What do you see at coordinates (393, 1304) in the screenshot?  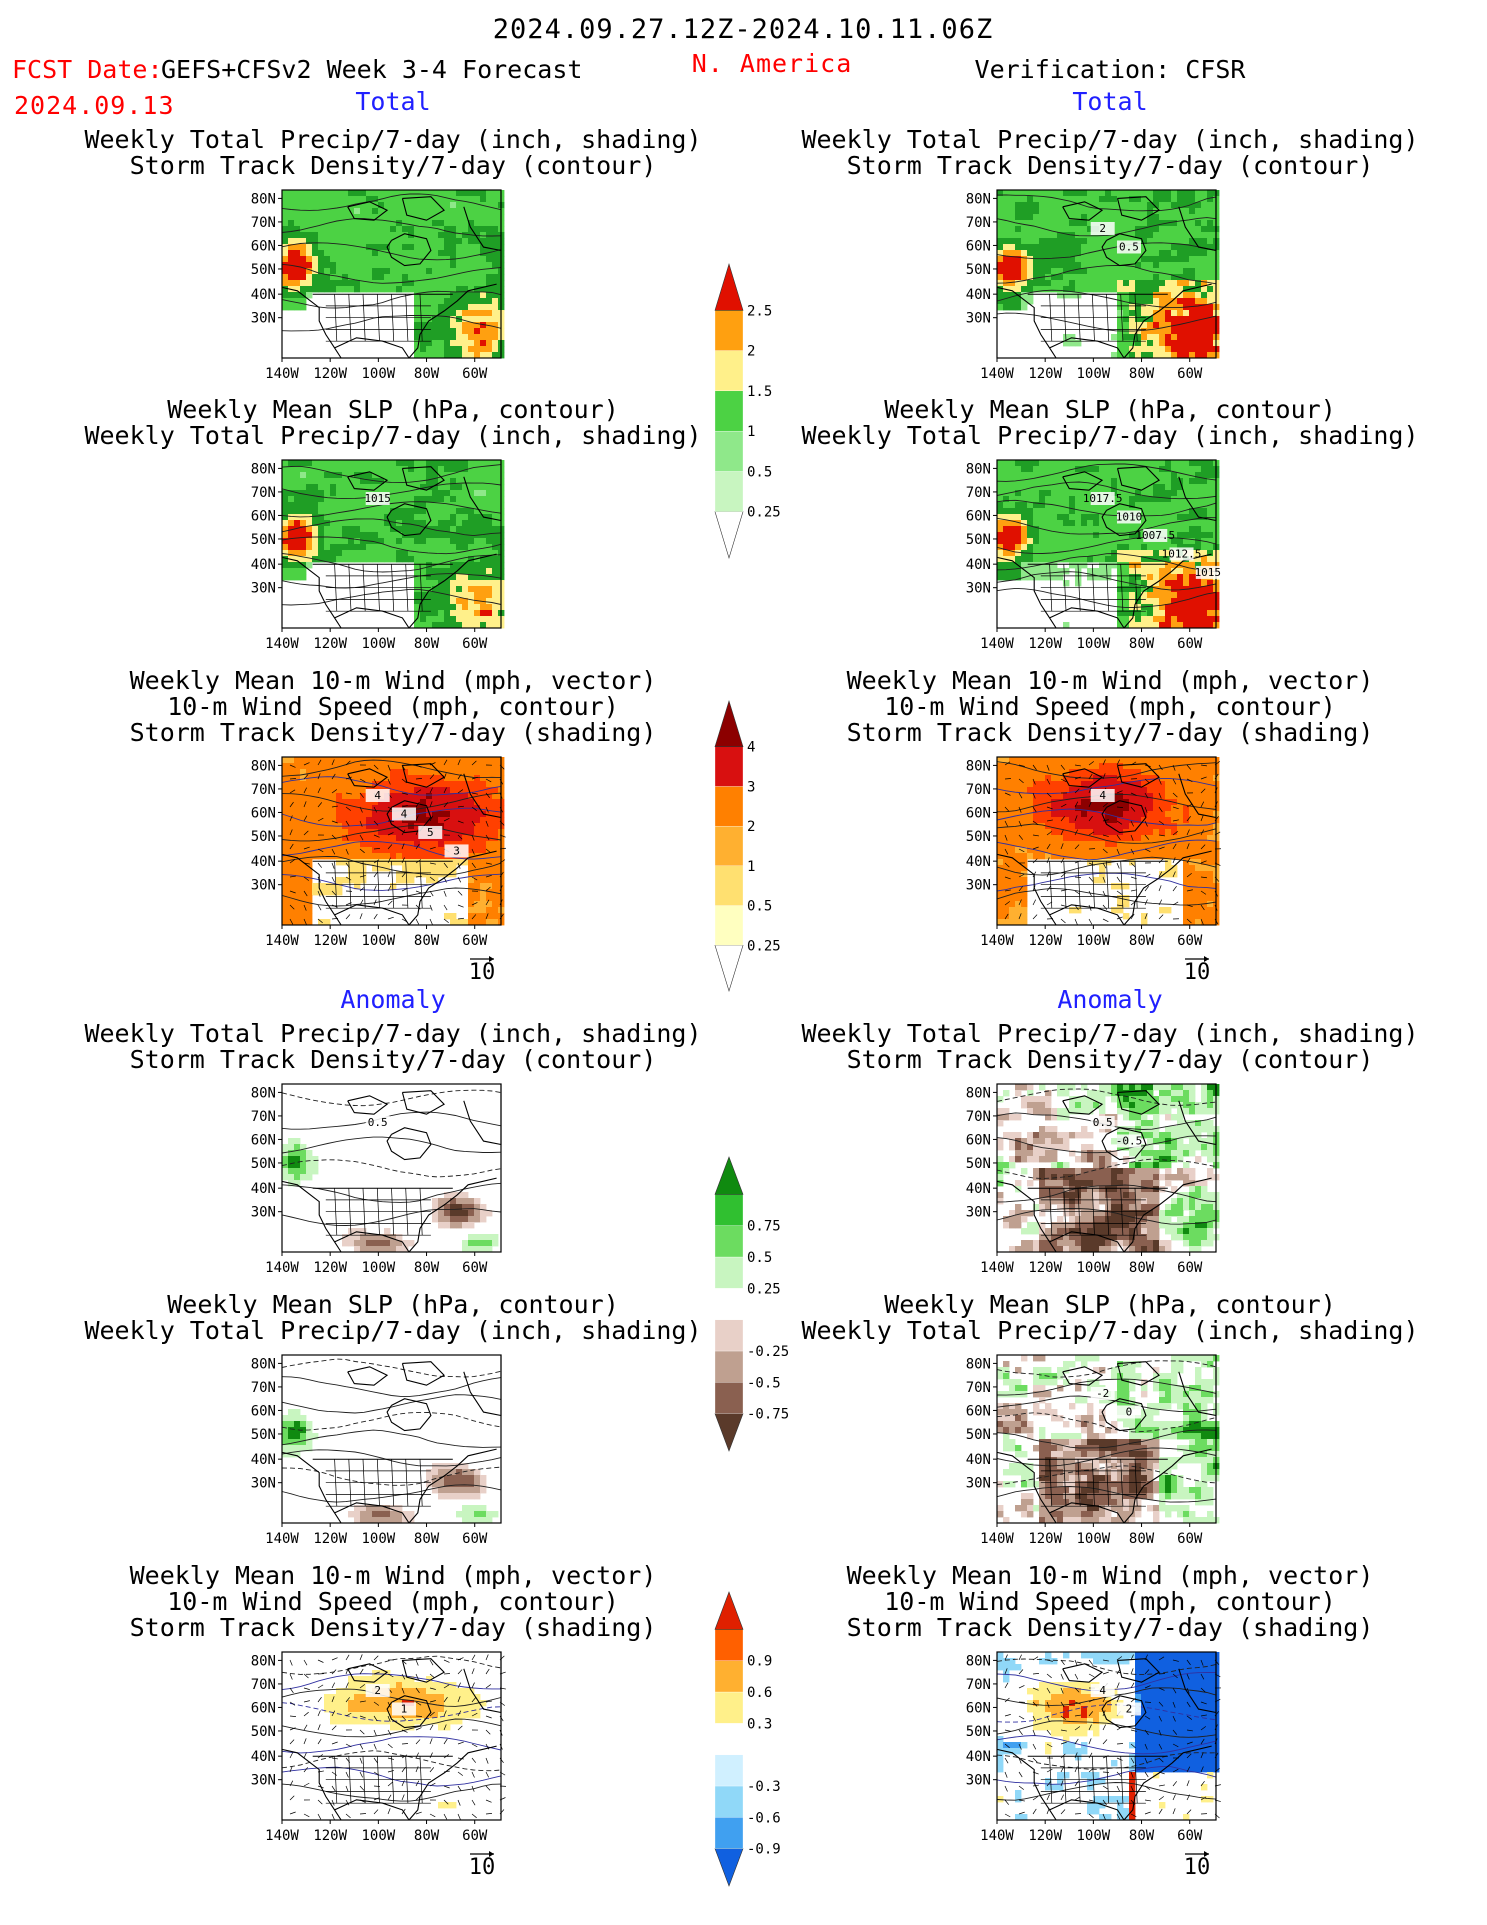 I see `panel-title-r4c0-0: Weekly Mean SLP (hPa, contour)` at bounding box center [393, 1304].